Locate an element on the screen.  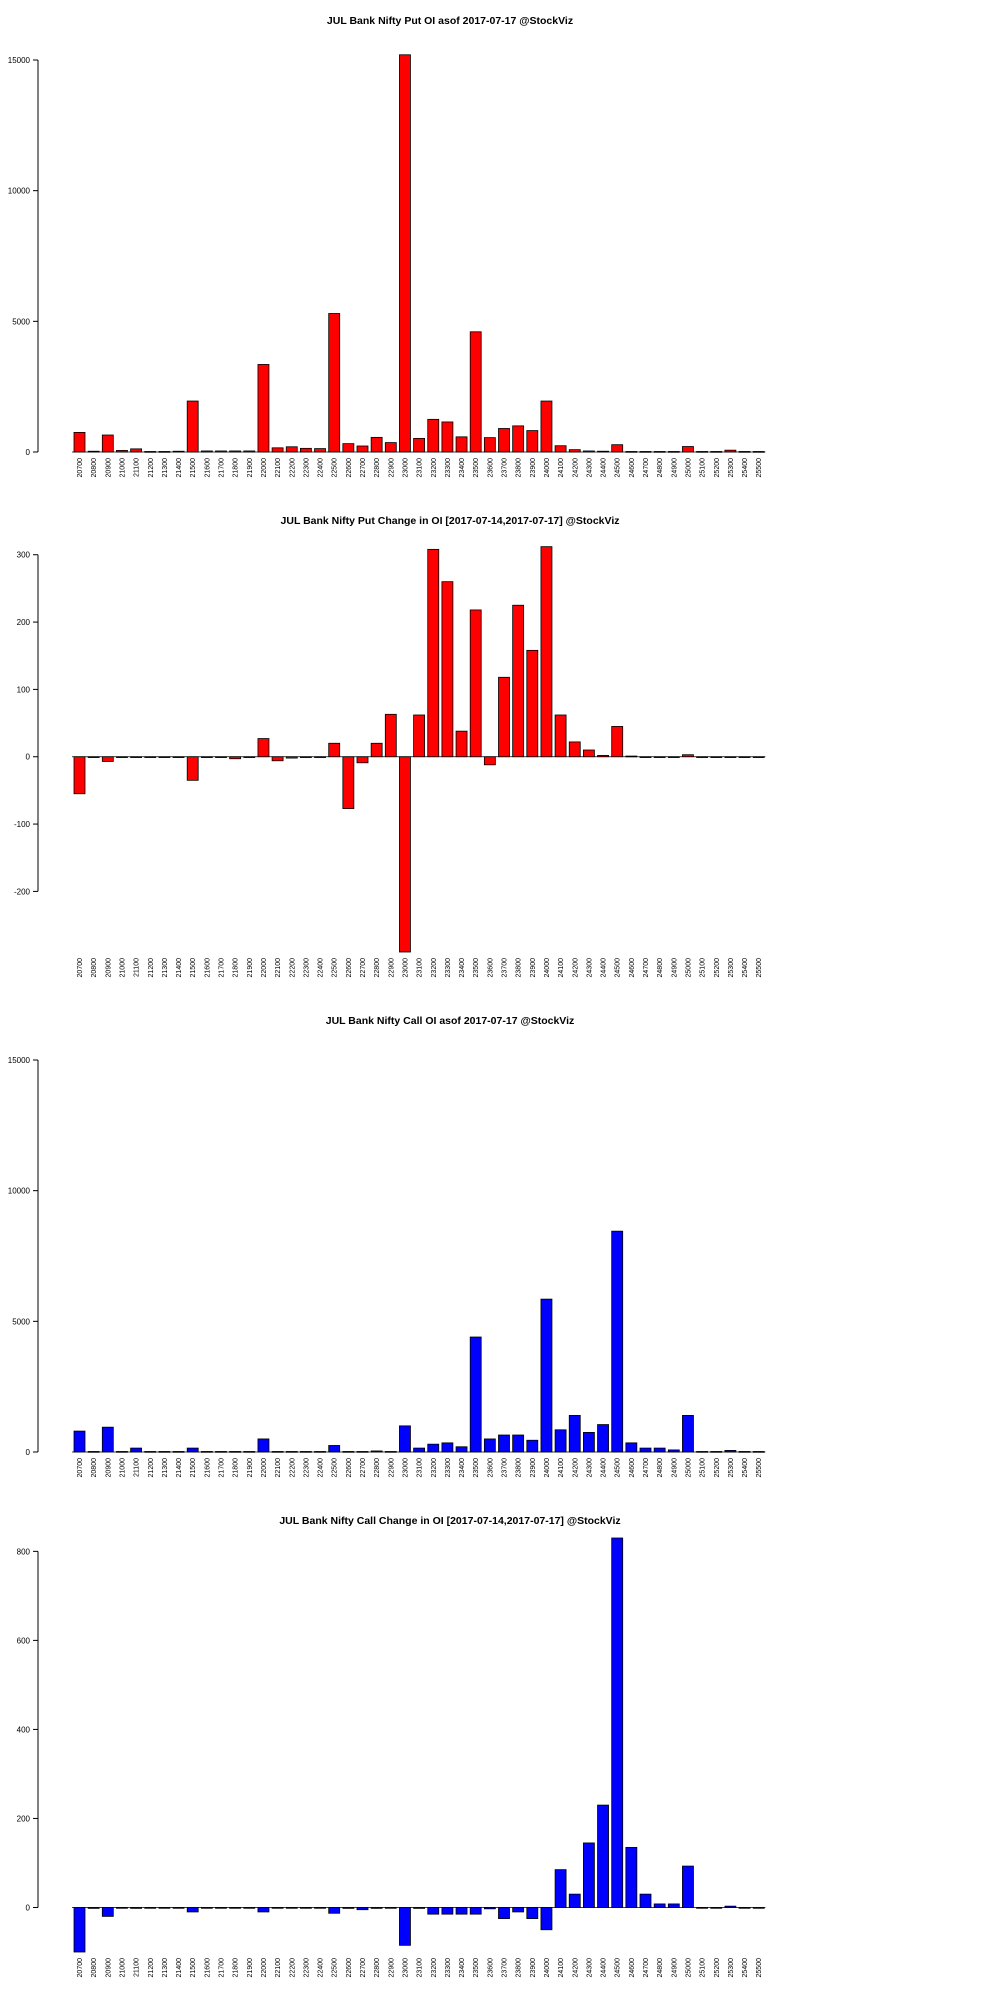
y-tick-label: -200 is located at coordinates (22, 891).